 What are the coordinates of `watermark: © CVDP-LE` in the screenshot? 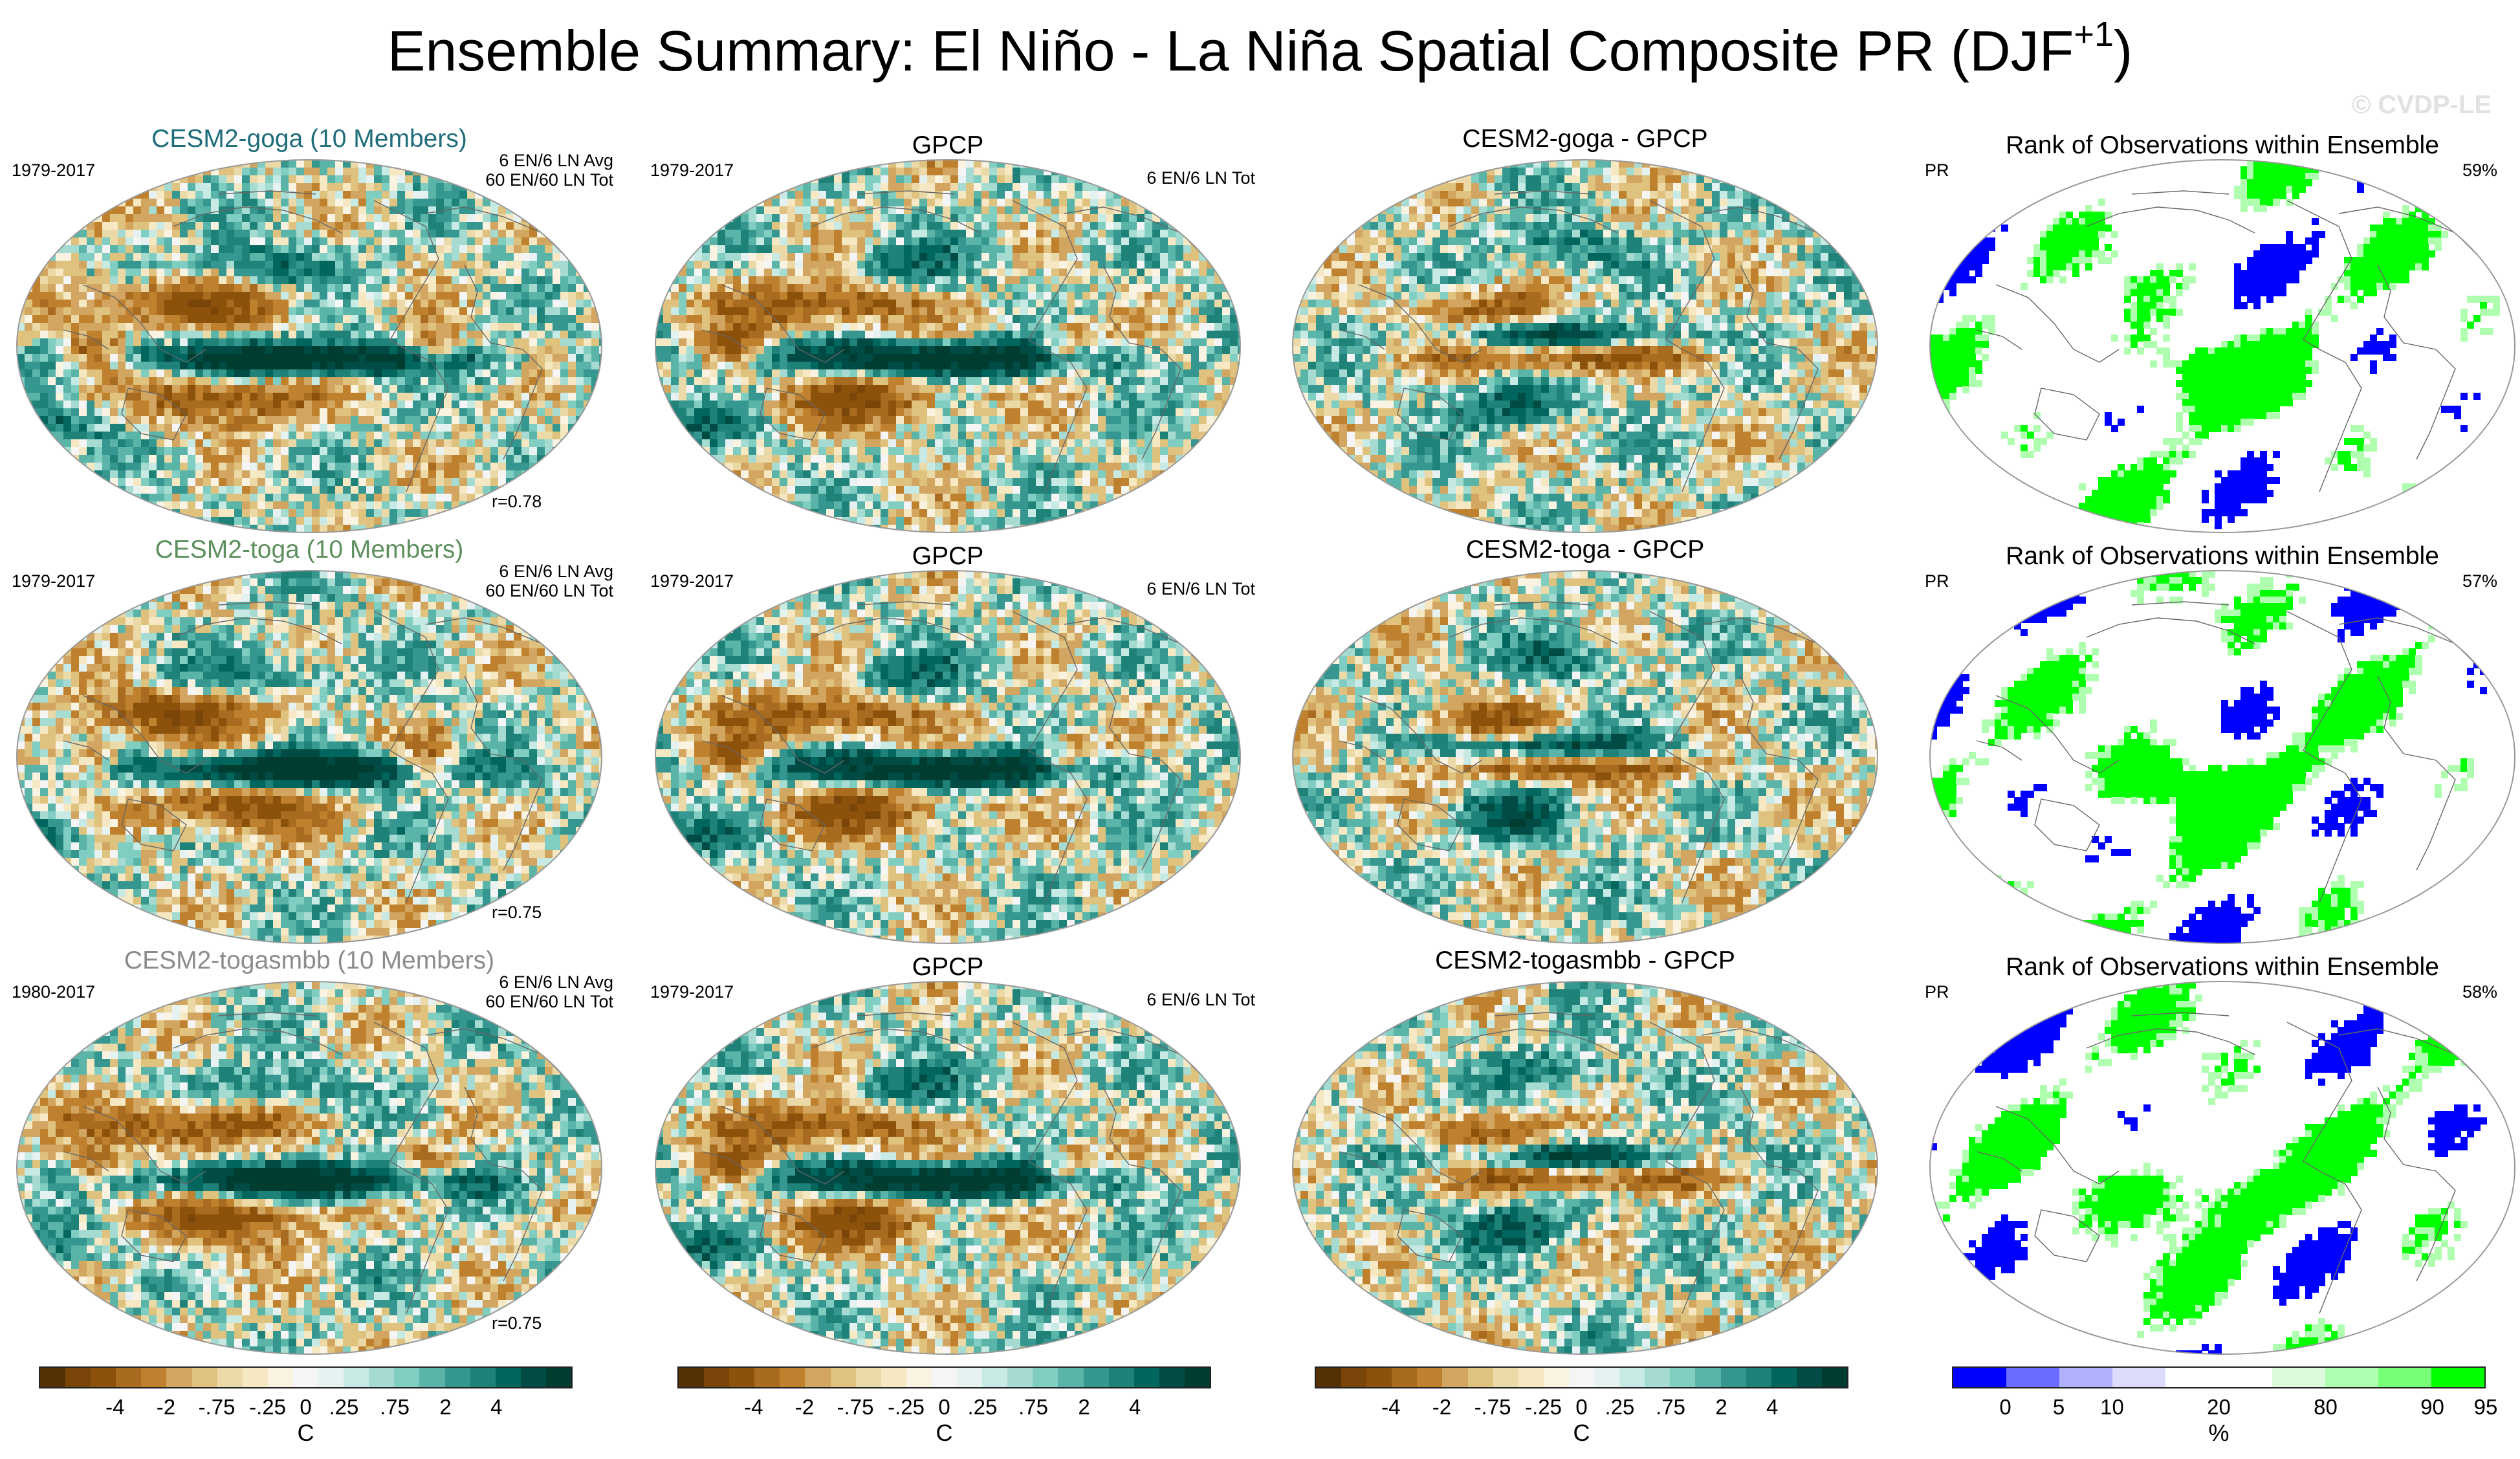 It's located at (2422, 105).